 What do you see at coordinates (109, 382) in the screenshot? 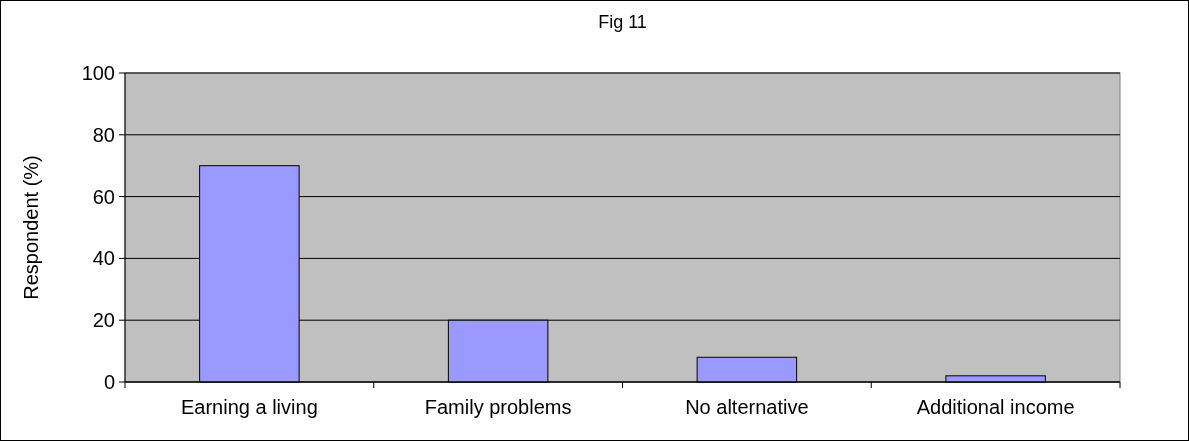
I see `y-tick-label: 0` at bounding box center [109, 382].